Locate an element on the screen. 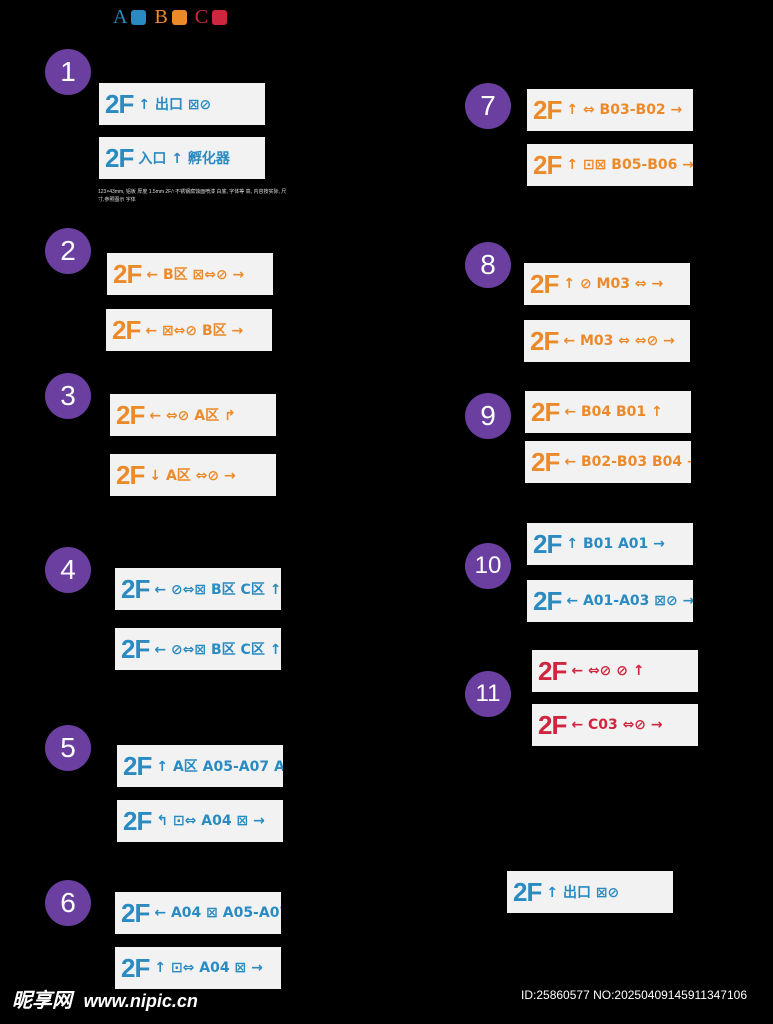  sign-text: ← B02-B03 B04 → is located at coordinates (627, 462).